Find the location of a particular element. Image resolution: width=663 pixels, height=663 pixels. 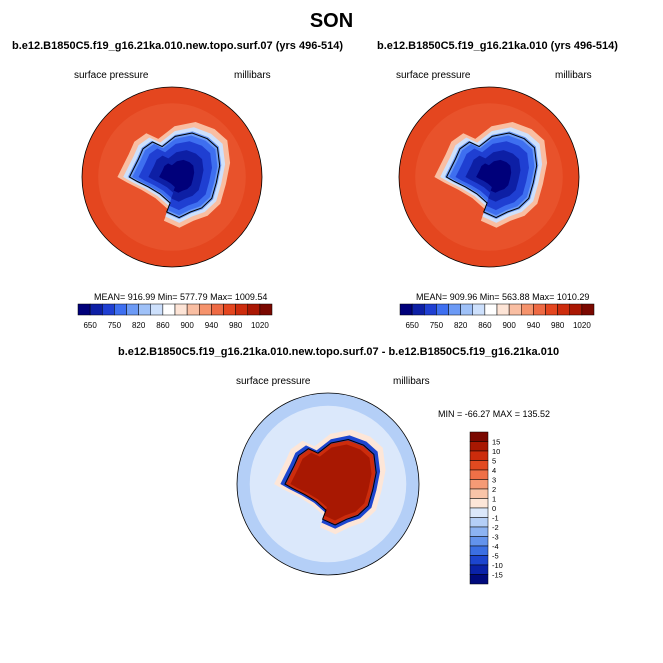

panel-1-colorbar-tick-label: 820 is located at coordinates (139, 325).